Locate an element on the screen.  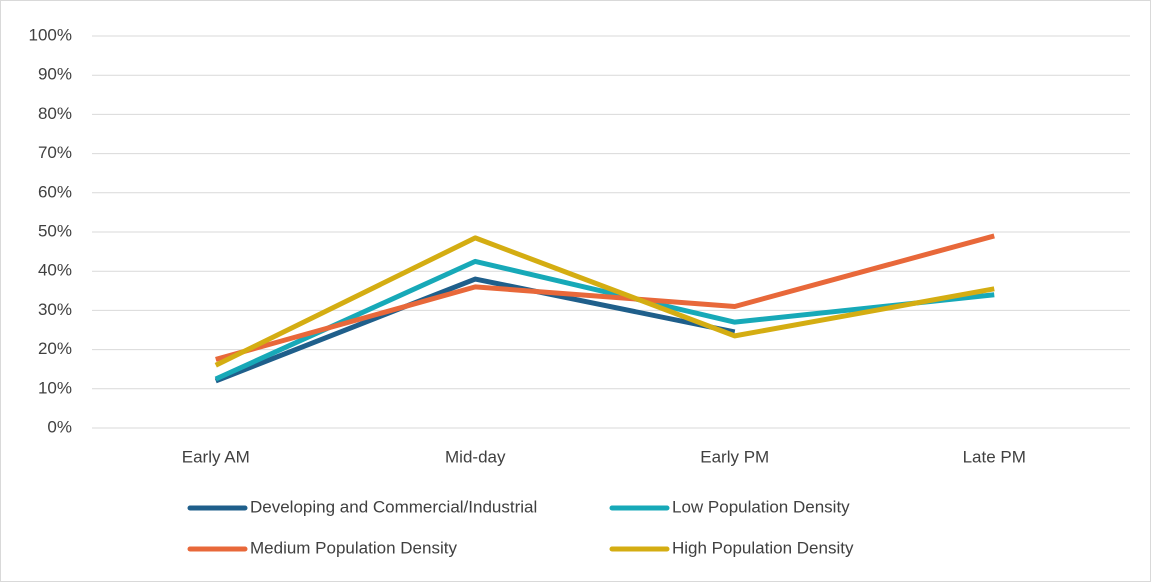
y-tick-label: 100% is located at coordinates (50, 34).